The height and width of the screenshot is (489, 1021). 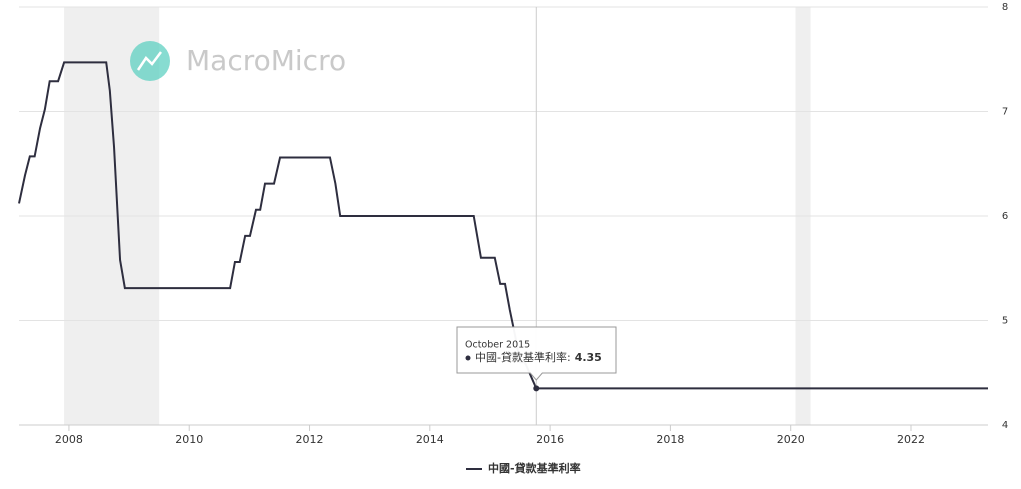 What do you see at coordinates (497, 345) in the screenshot?
I see `tooltip-title: October 2015` at bounding box center [497, 345].